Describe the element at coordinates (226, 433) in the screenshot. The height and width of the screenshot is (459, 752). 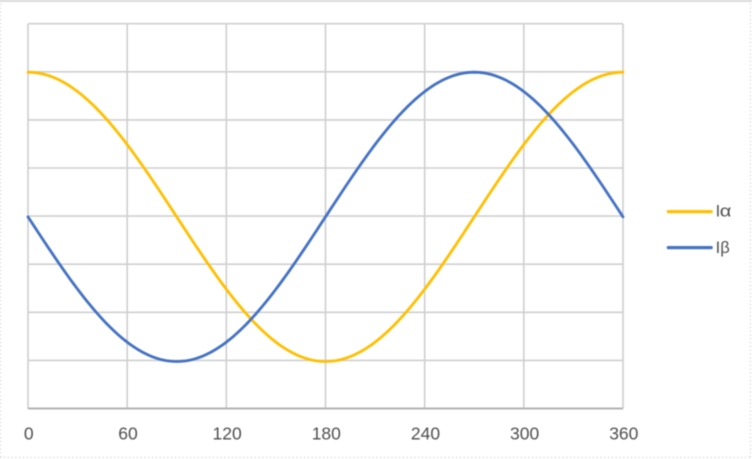
I see `svg-text: 120` at that location.